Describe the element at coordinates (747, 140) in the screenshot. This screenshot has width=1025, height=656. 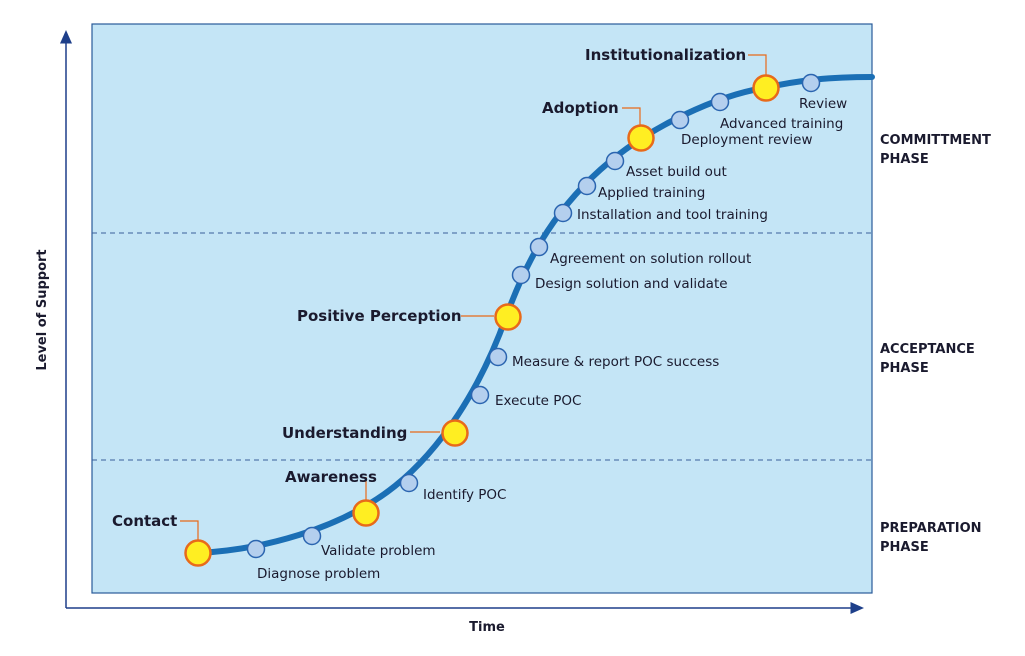
I see `step-label-deployment-review: Deployment review` at that location.